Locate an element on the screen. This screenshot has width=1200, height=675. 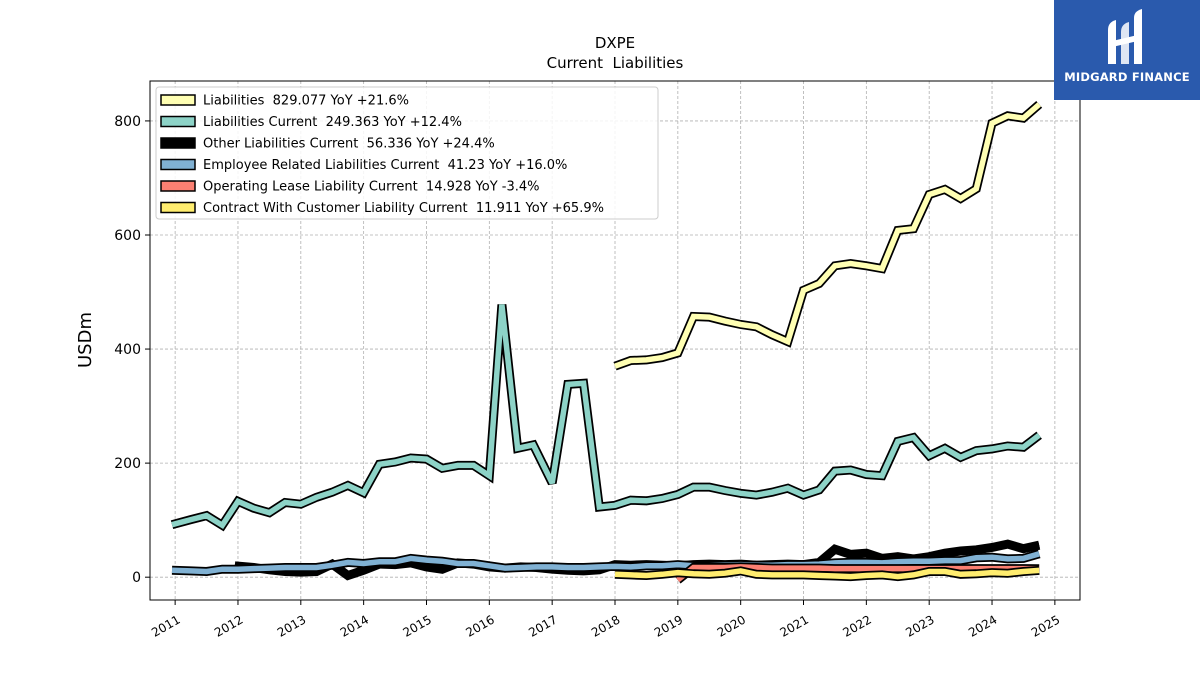
legend-box is located at coordinates (407, 153).